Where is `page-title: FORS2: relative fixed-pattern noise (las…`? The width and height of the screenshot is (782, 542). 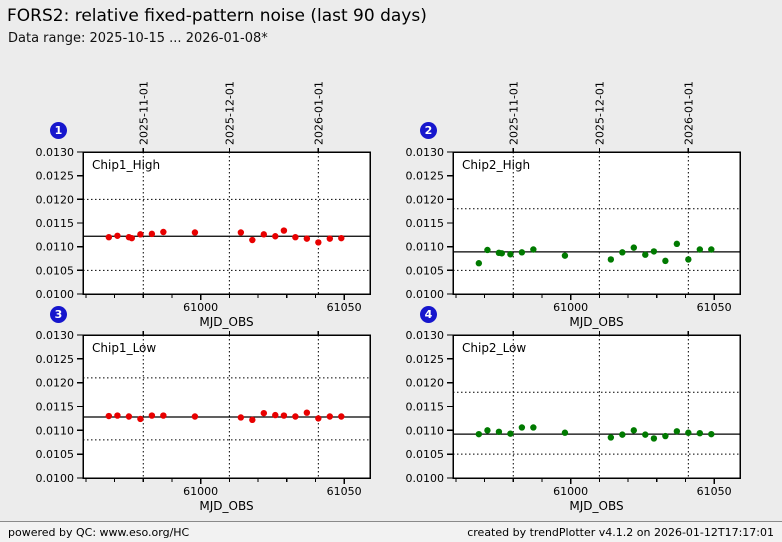 page-title: FORS2: relative fixed-pattern noise (las… is located at coordinates (217, 16).